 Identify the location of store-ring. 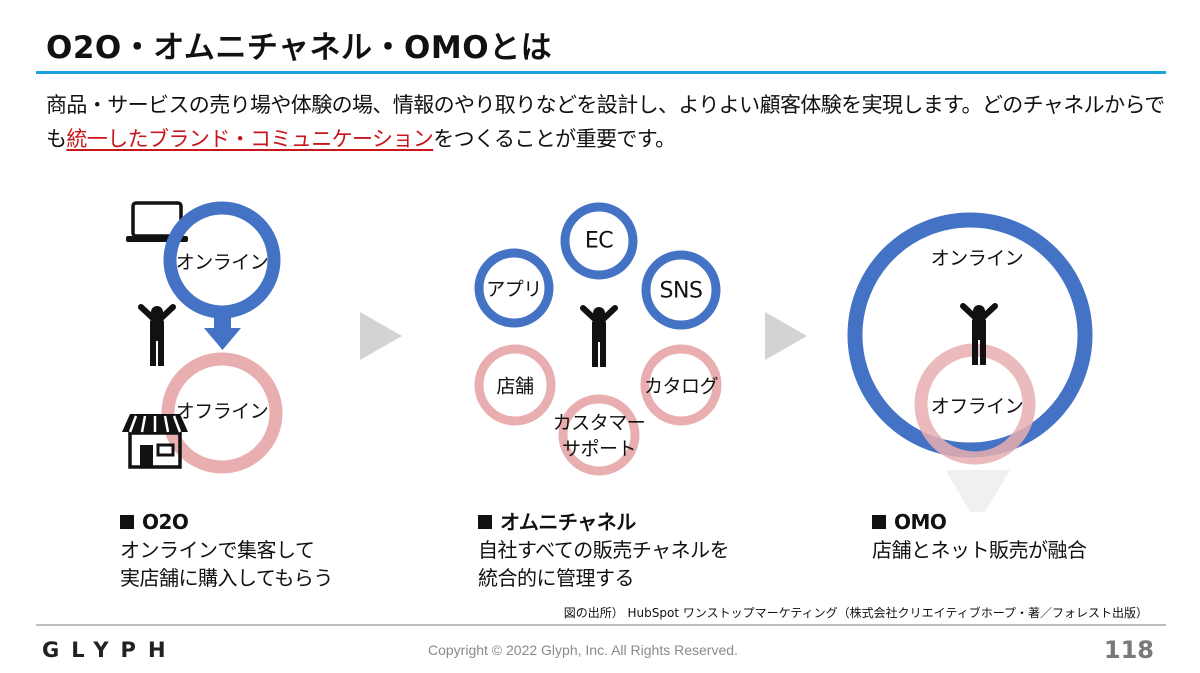
(515, 385).